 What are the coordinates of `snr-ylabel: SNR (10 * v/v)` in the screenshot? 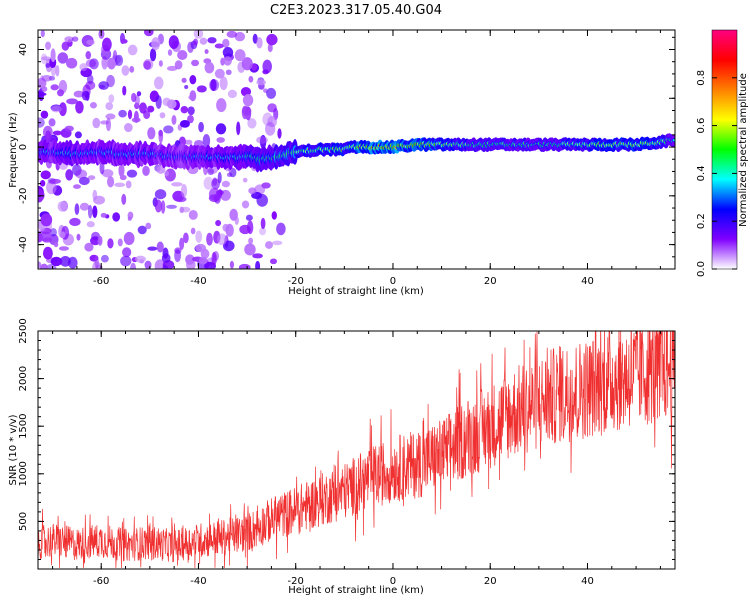 It's located at (13, 449).